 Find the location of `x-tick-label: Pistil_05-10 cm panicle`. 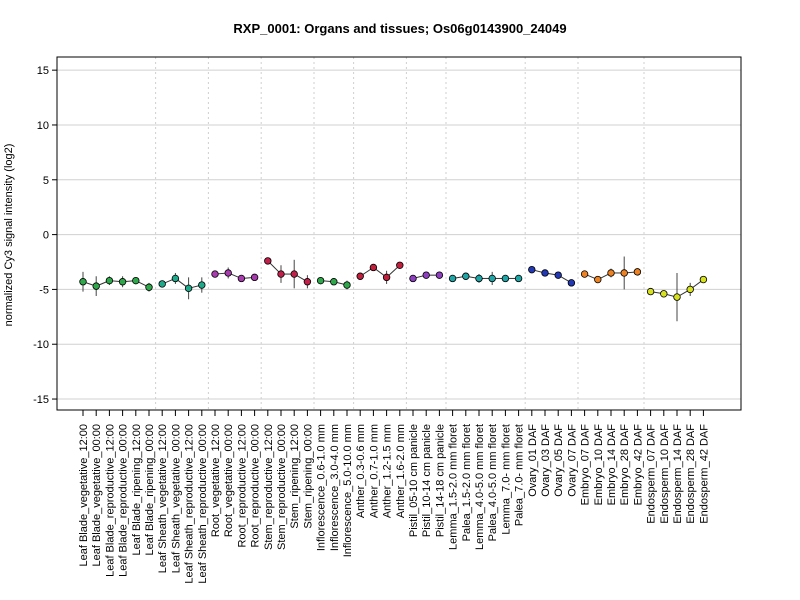

x-tick-label: Pistil_05-10 cm panicle is located at coordinates (414, 480).